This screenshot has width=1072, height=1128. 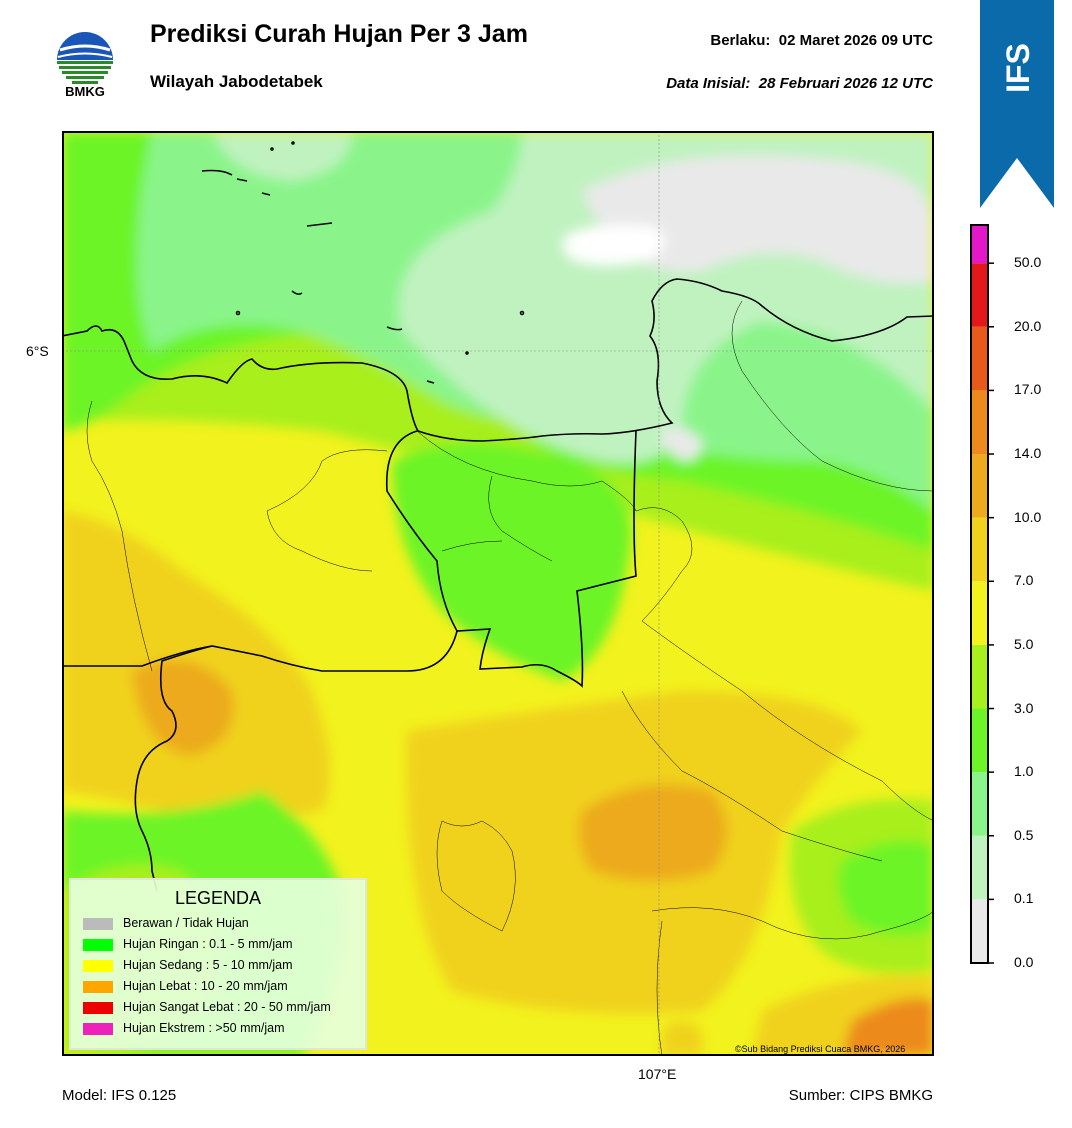 What do you see at coordinates (339, 34) in the screenshot?
I see `page-title: Prediksi Curah Hujan Per 3 Jam` at bounding box center [339, 34].